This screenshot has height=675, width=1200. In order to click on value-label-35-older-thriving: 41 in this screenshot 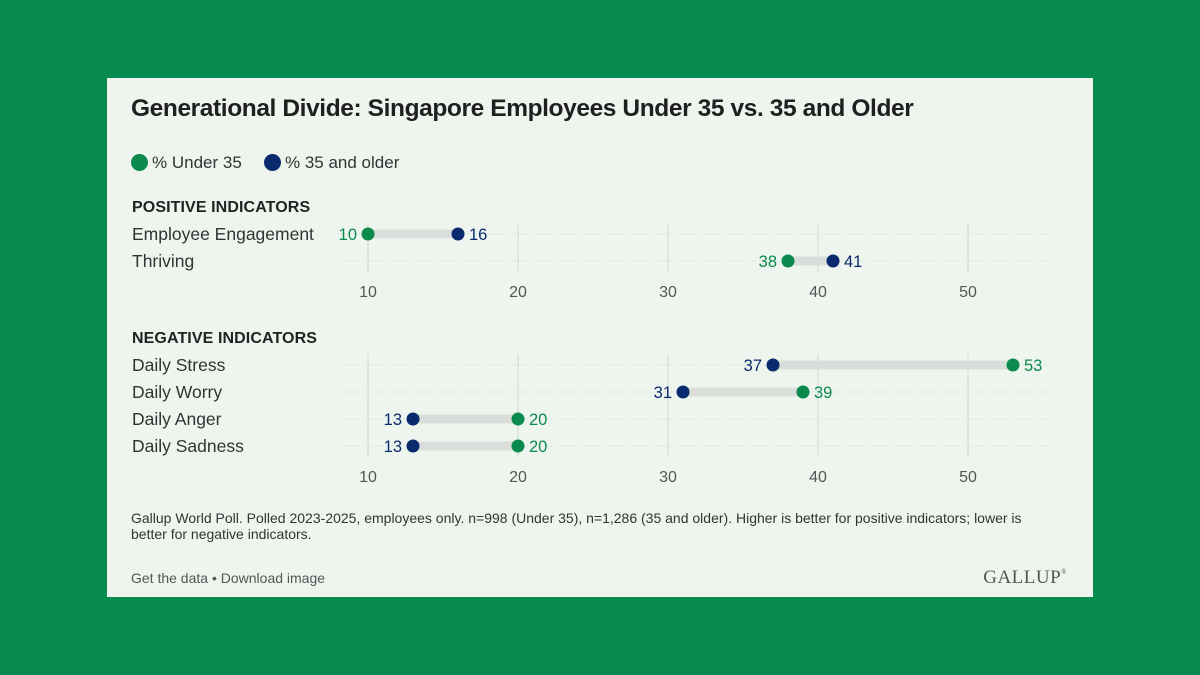, I will do `click(853, 262)`.